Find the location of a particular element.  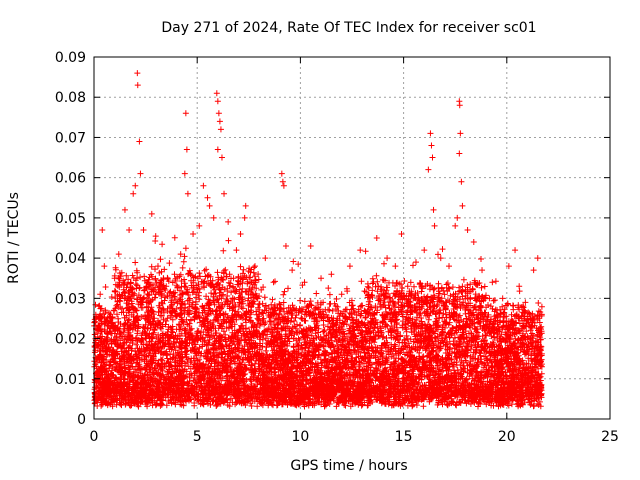

y-tick-label: 0.03 is located at coordinates (70, 299).